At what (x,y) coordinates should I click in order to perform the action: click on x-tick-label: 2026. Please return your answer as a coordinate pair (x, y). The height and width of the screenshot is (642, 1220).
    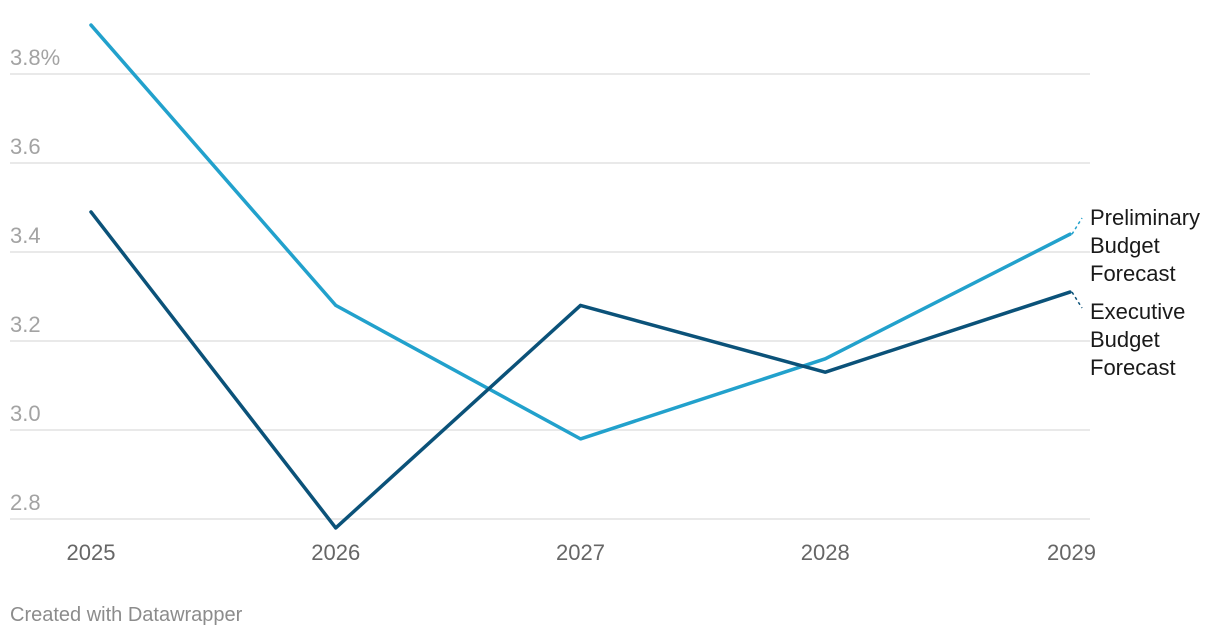
    Looking at the image, I should click on (335, 552).